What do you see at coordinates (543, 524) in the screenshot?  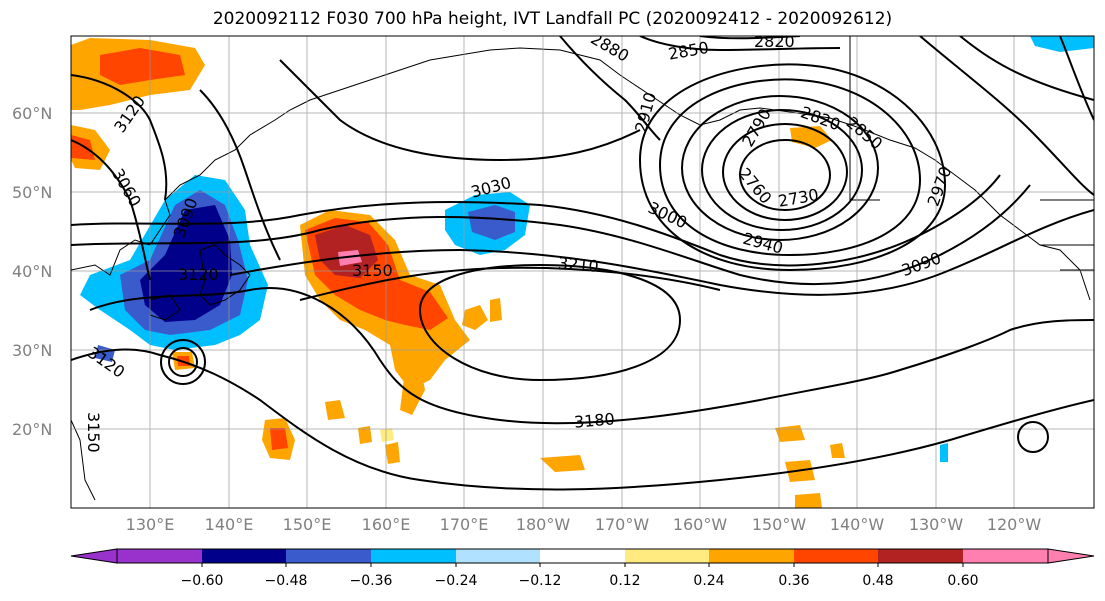 I see `lon-tick-label: 180°W` at bounding box center [543, 524].